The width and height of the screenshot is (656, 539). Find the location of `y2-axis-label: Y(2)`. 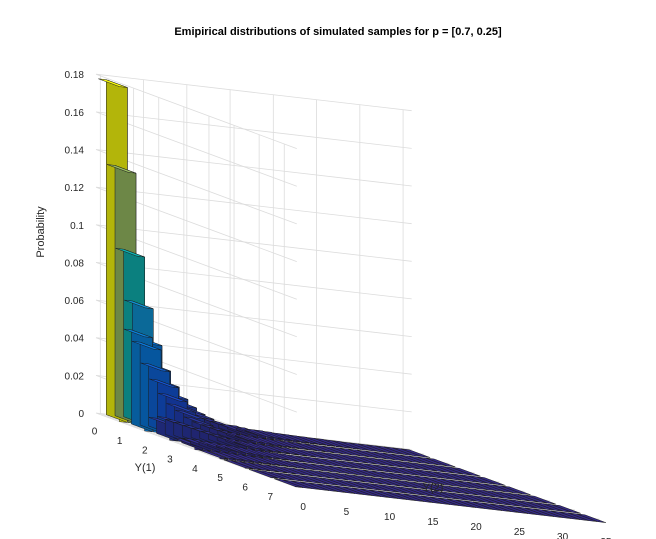

y2-axis-label: Y(2) is located at coordinates (433, 488).